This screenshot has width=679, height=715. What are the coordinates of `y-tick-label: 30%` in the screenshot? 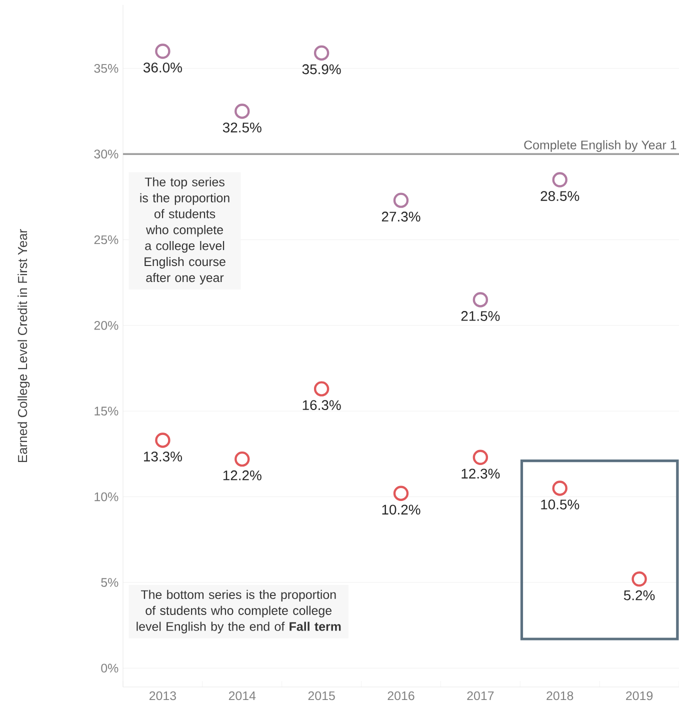 It's located at (106, 154).